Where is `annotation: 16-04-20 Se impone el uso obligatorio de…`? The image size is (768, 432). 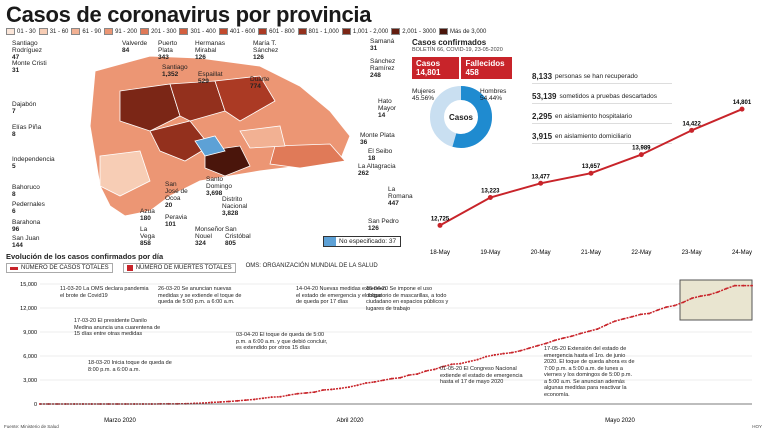 annotation: 16-04-20 Se impone el uso obligatorio de… is located at coordinates (407, 299).